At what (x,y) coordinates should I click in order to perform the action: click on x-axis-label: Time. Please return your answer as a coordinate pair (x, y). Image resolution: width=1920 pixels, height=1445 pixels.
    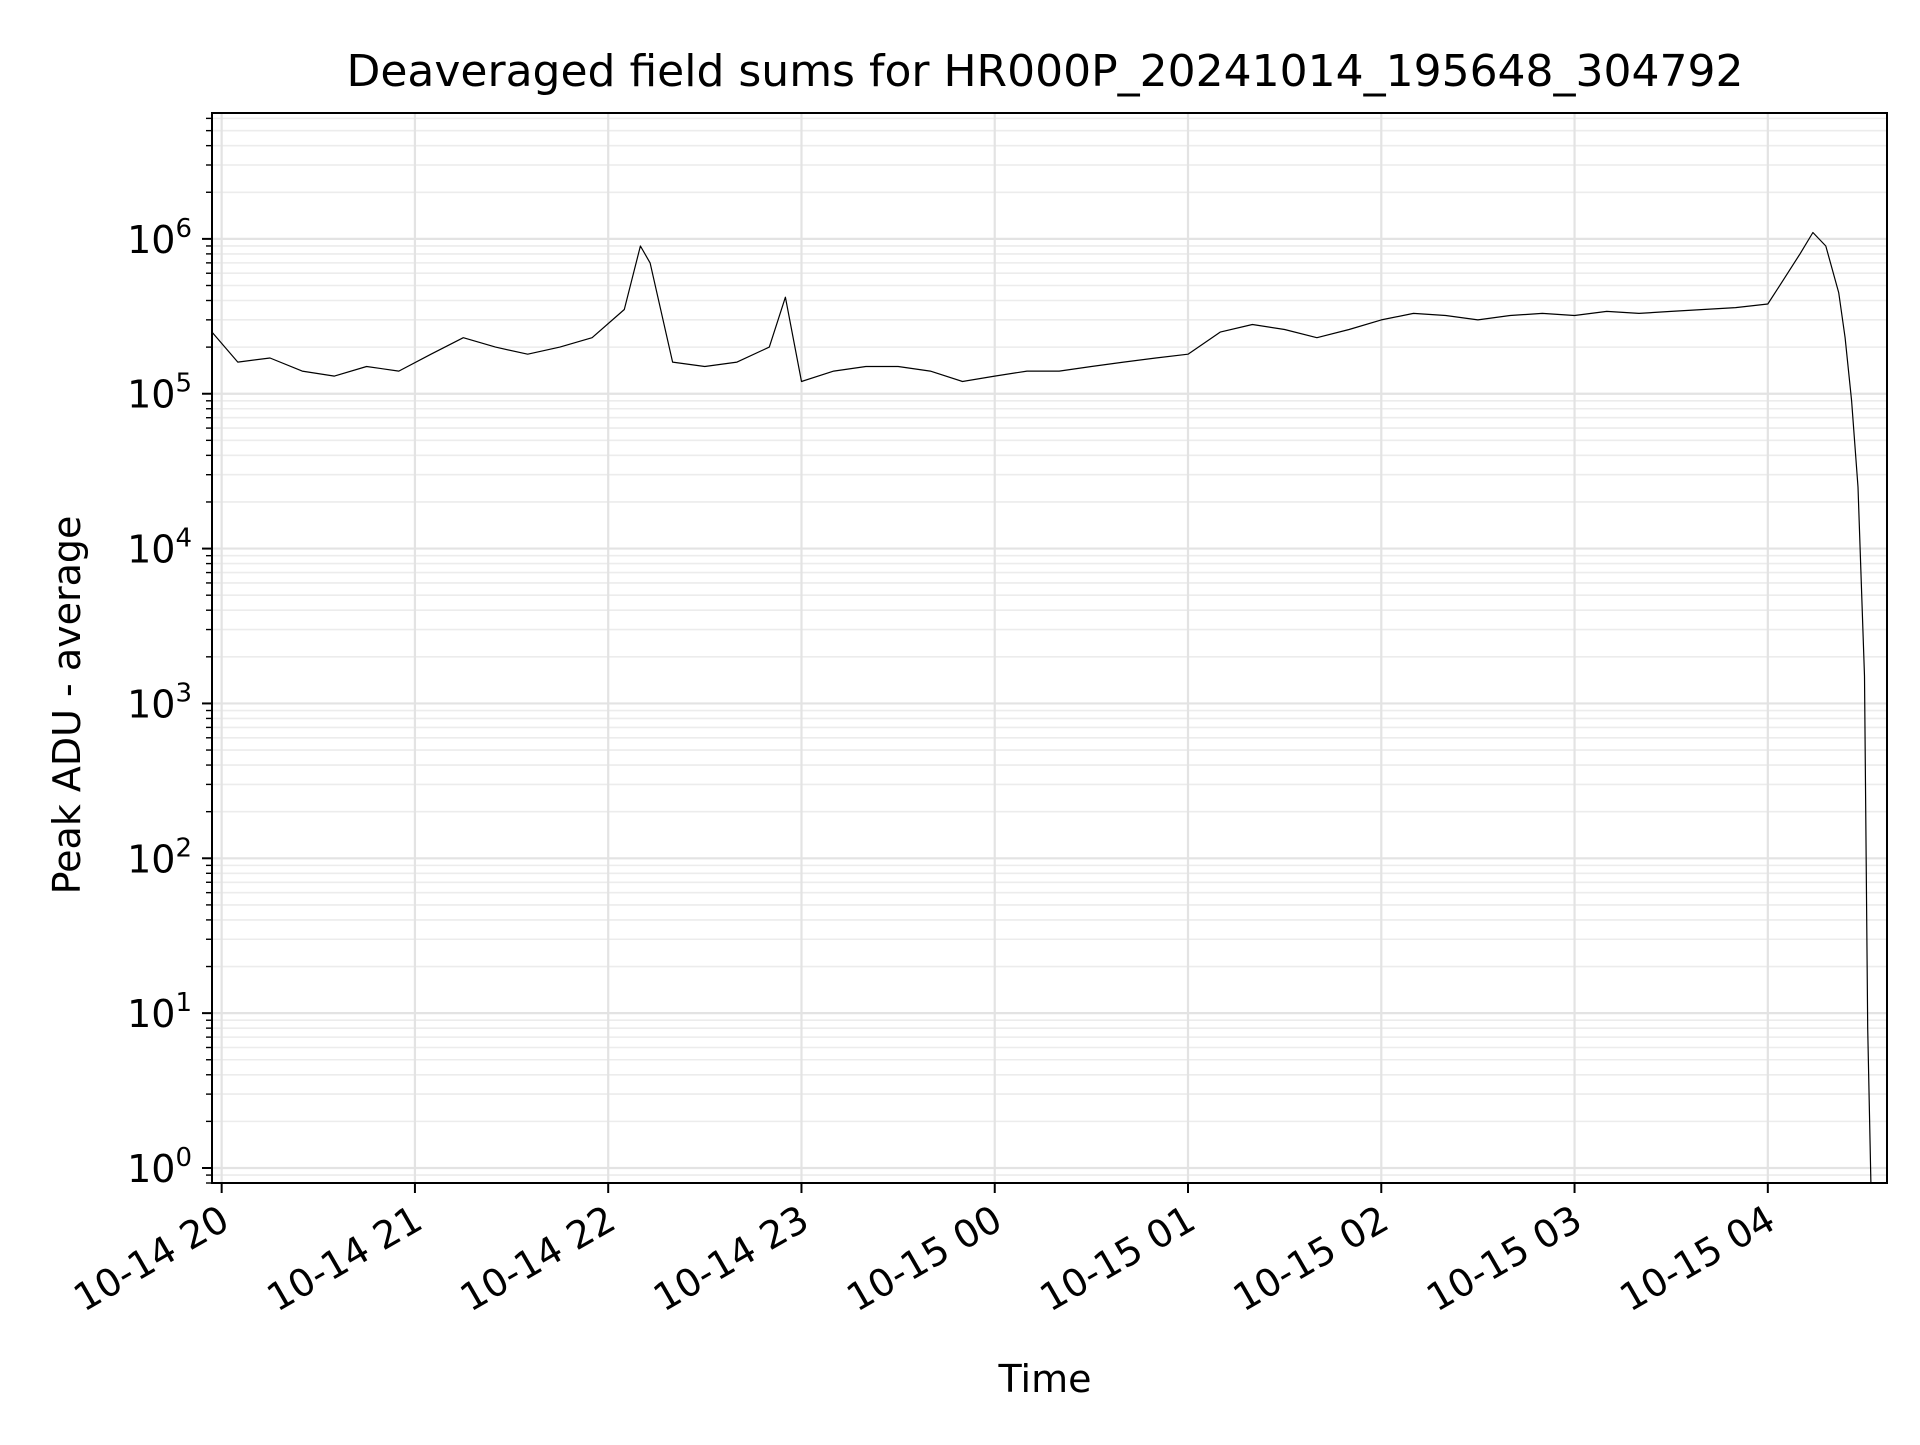
    Looking at the image, I should click on (1045, 1379).